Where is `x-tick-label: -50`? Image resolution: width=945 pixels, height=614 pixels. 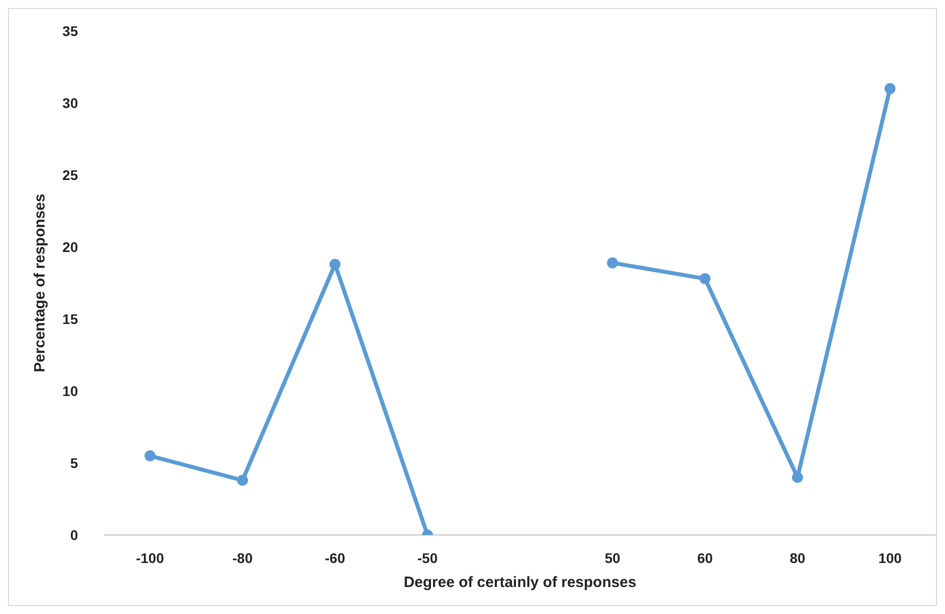 x-tick-label: -50 is located at coordinates (427, 558).